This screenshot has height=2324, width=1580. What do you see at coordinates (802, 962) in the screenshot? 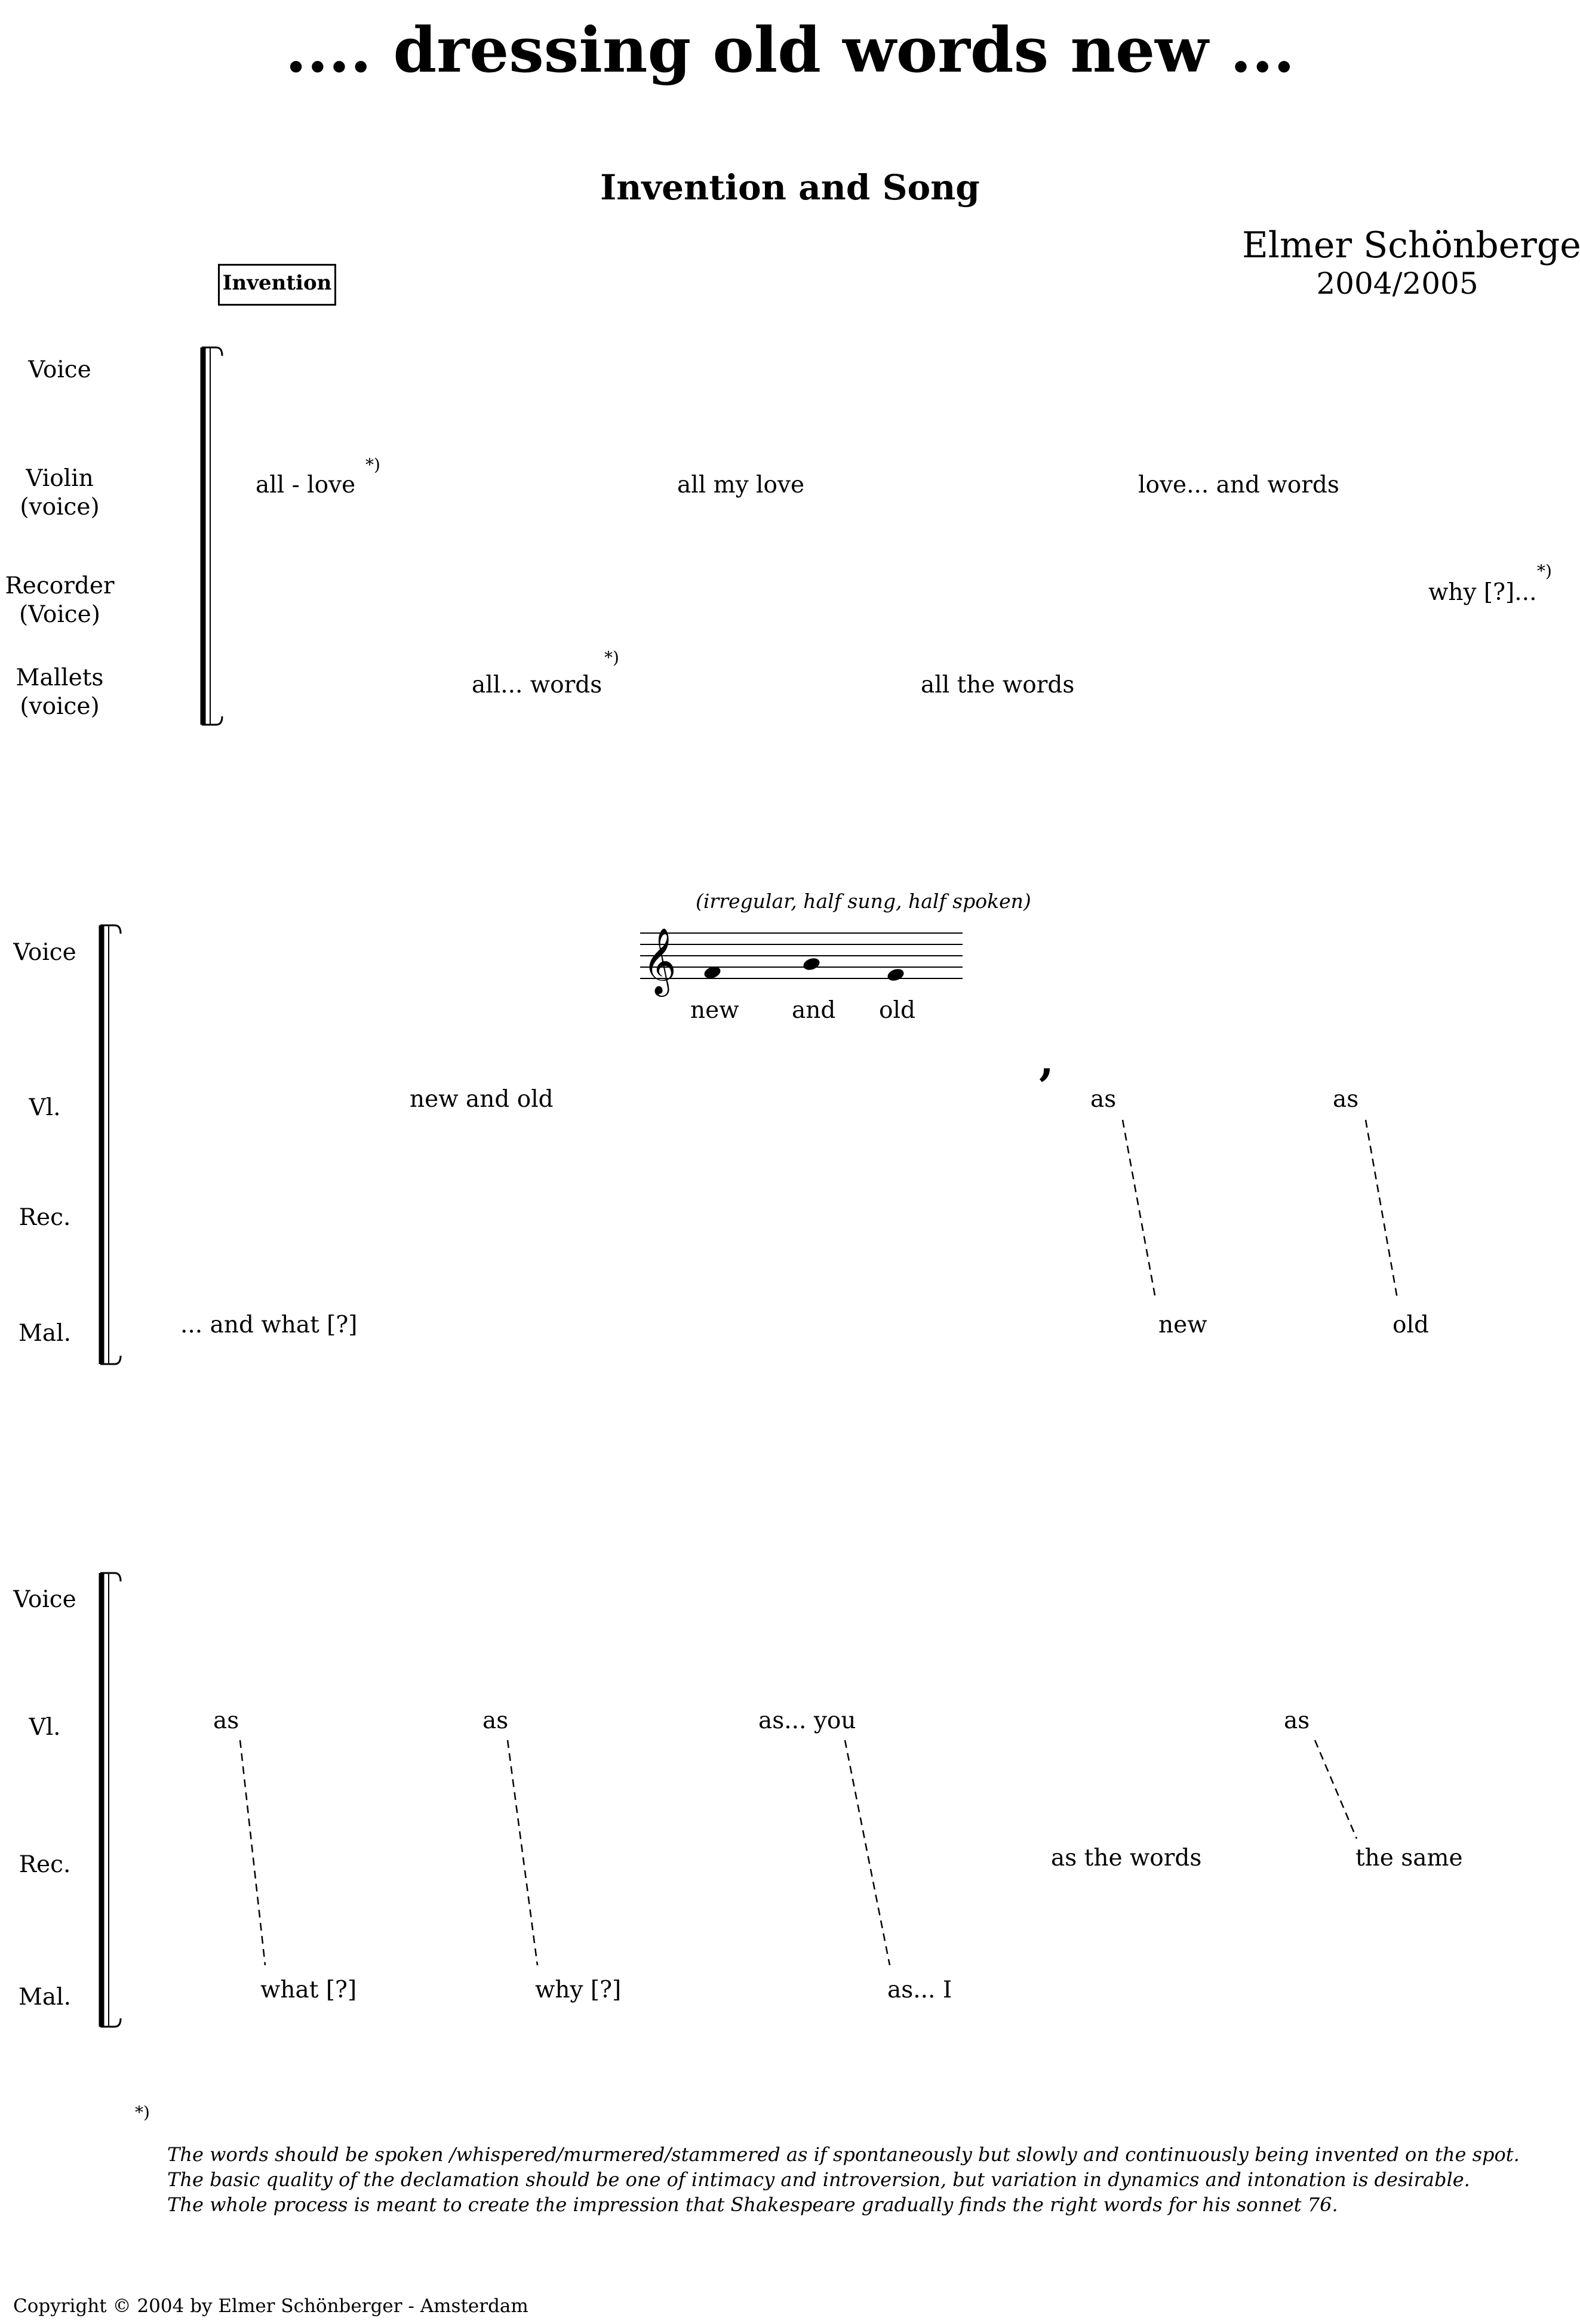
I see `voice-staff: 𝄞` at bounding box center [802, 962].